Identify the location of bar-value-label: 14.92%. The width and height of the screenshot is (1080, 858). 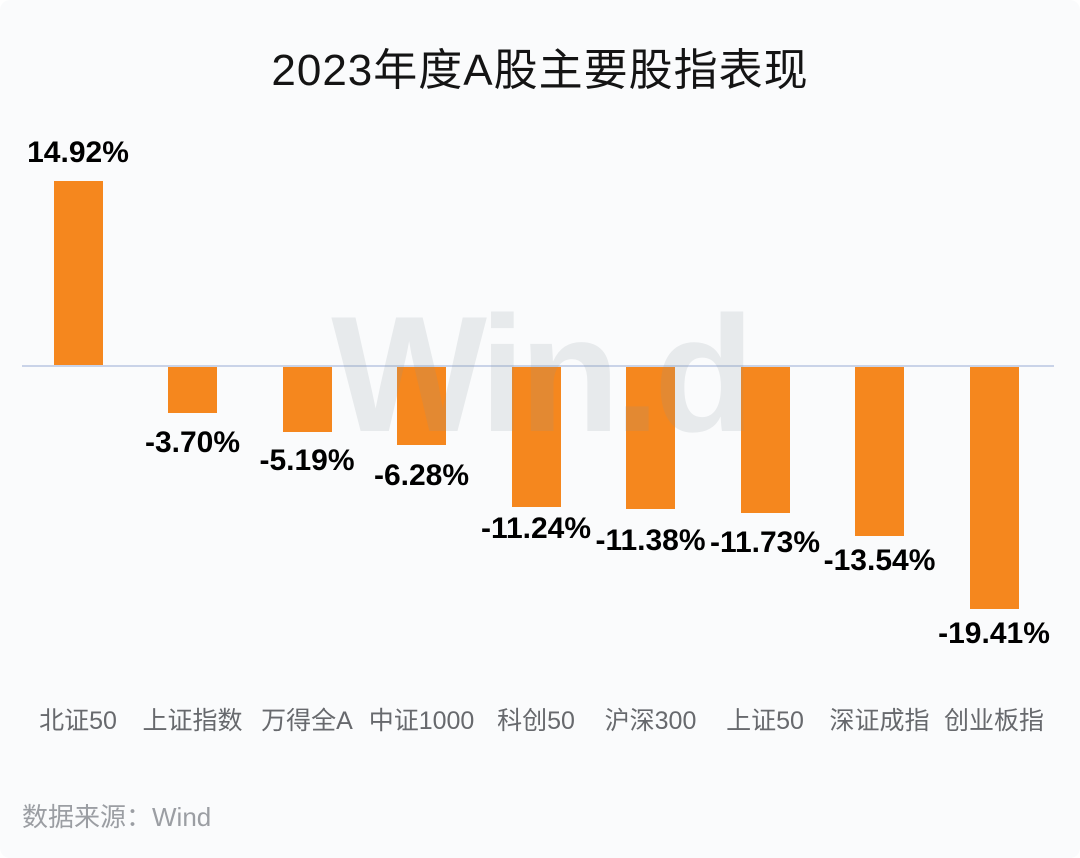
(78, 152).